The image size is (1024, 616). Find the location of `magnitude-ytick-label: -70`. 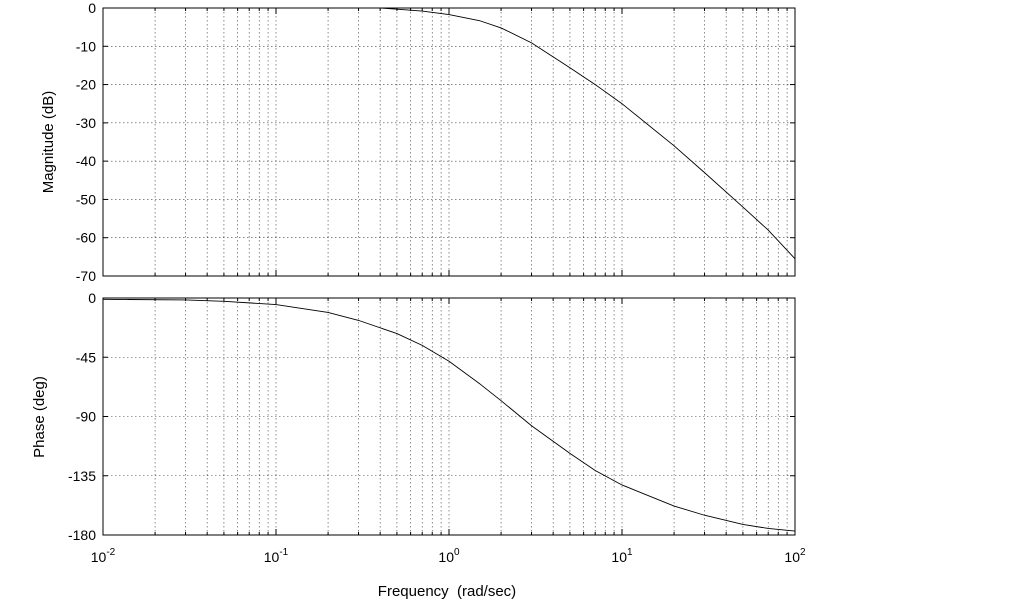

magnitude-ytick-label: -70 is located at coordinates (86, 276).